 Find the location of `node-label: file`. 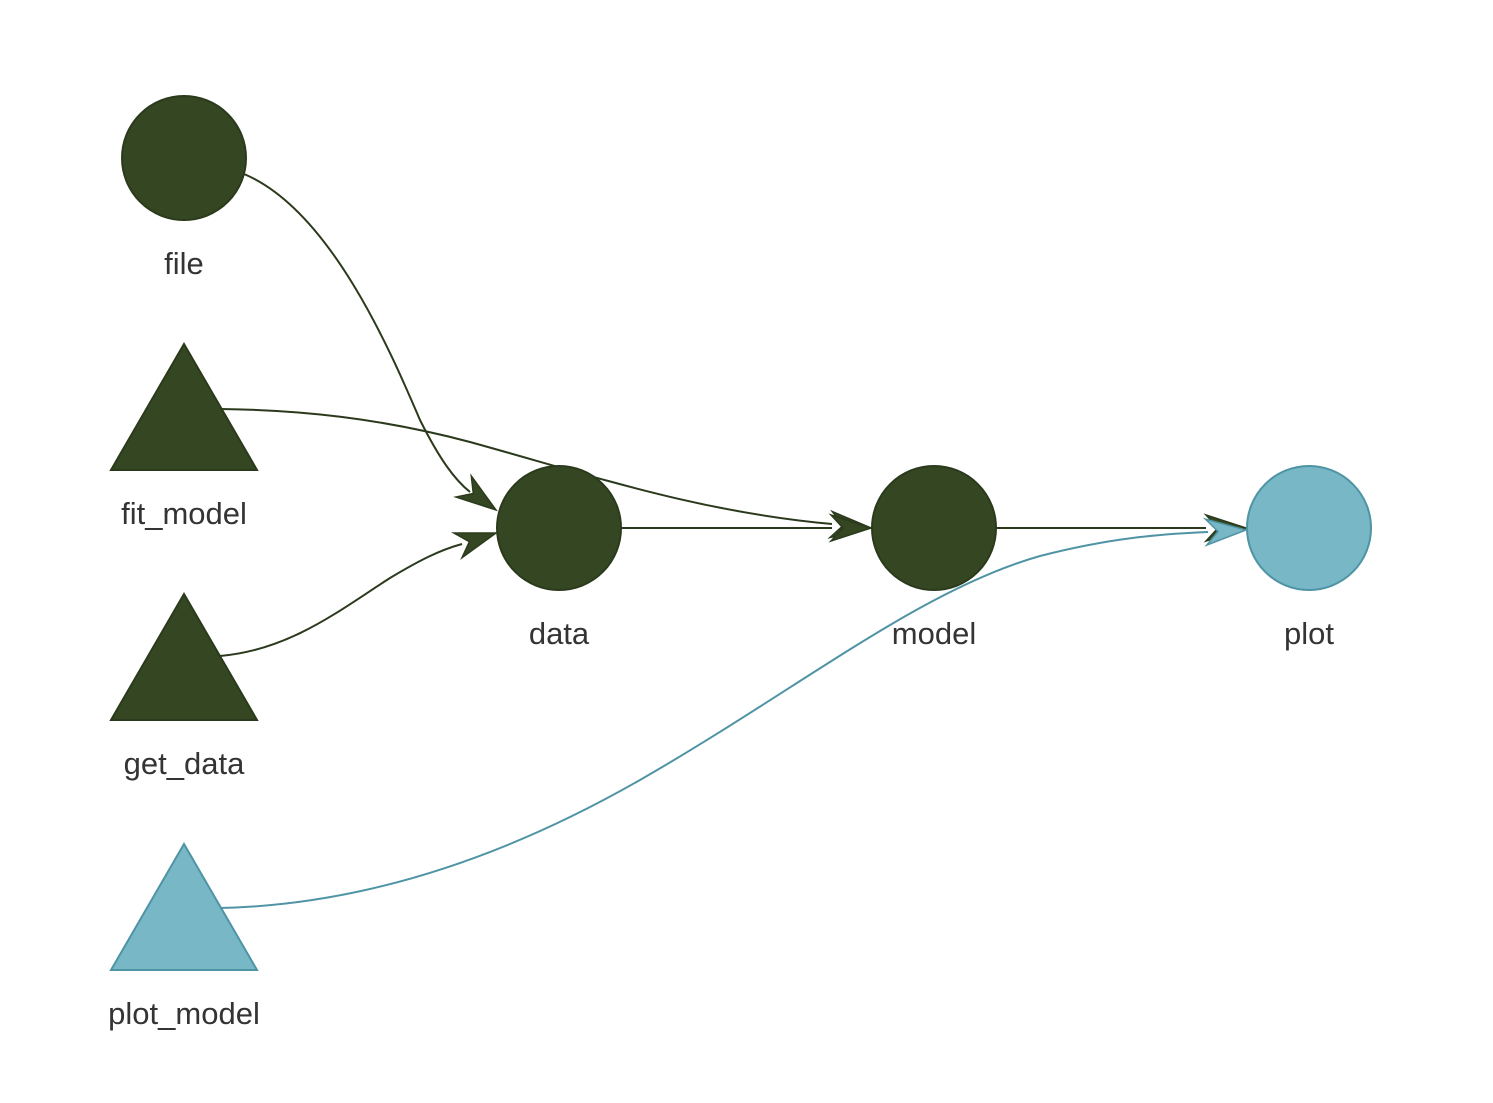

node-label: file is located at coordinates (184, 263).